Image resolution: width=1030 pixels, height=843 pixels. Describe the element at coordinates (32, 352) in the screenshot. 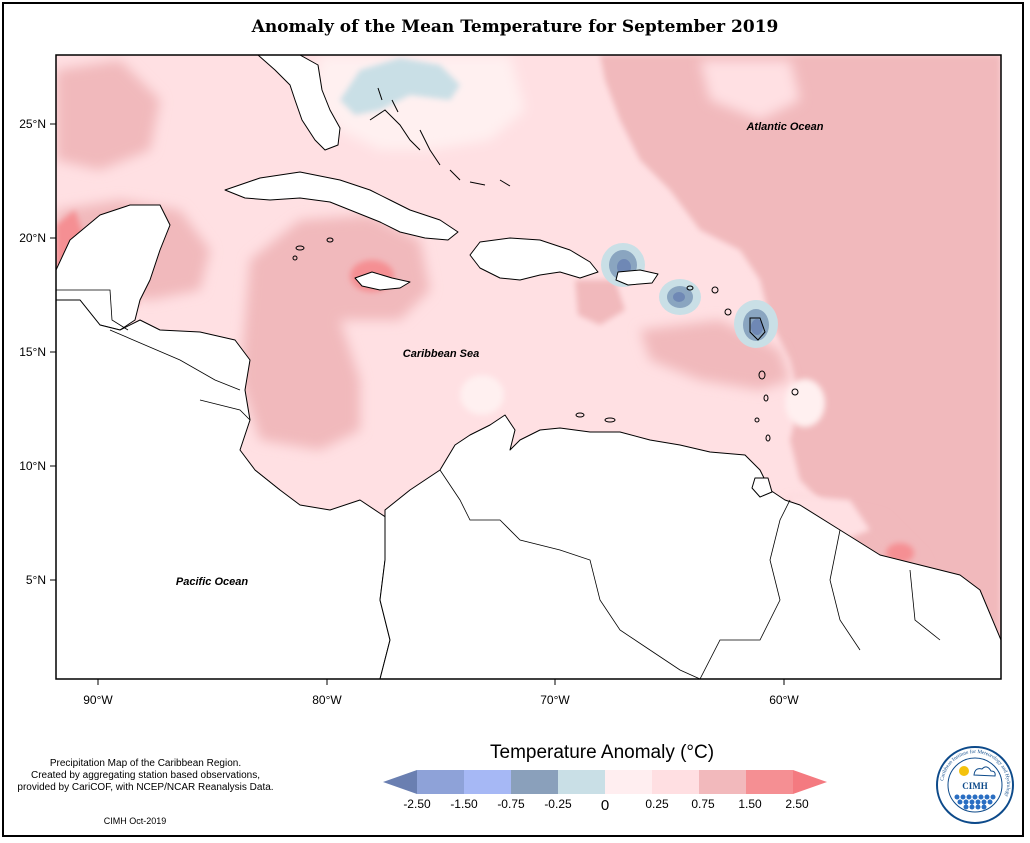

I see `y-tick-15n: 15°N` at that location.